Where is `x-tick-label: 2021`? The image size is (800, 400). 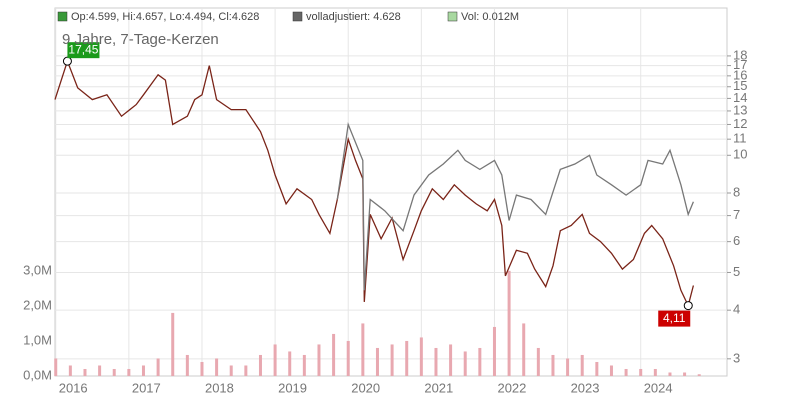 x-tick-label: 2021 is located at coordinates (438, 387).